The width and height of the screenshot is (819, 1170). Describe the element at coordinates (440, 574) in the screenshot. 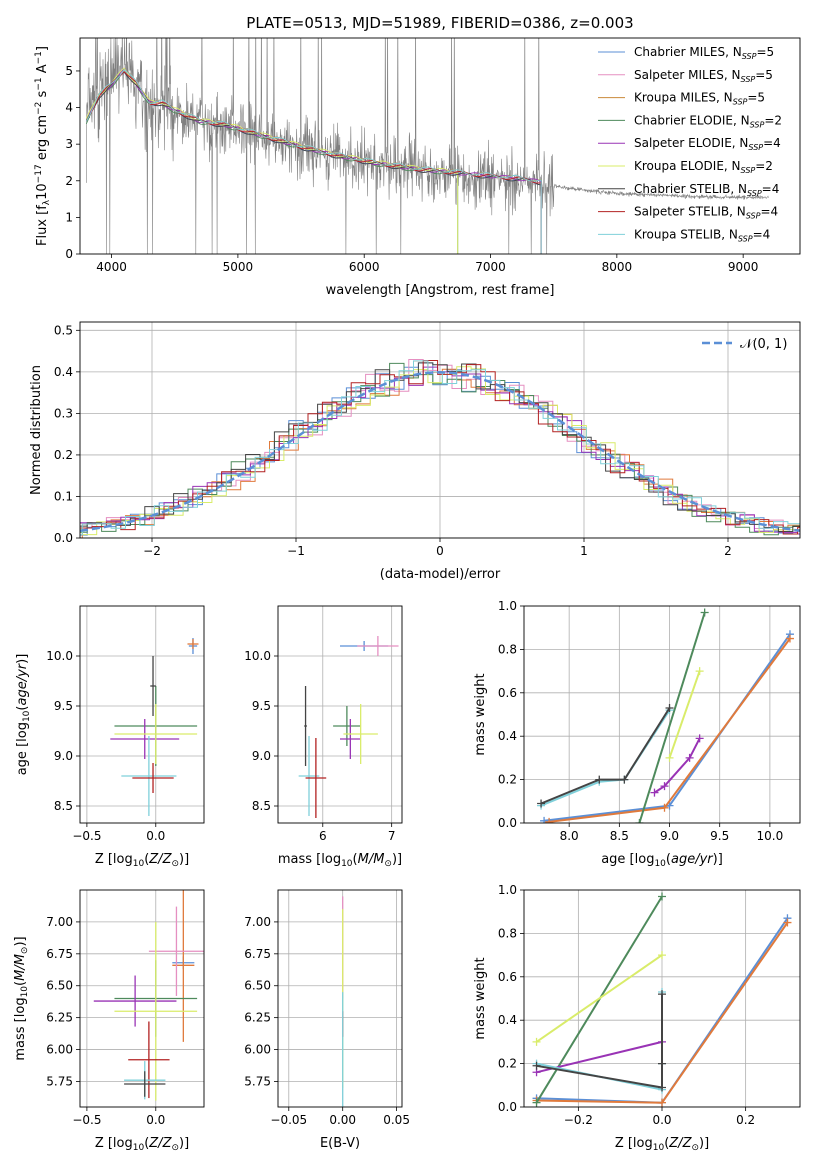

I see `x-axis-label: (data-model)/error` at that location.